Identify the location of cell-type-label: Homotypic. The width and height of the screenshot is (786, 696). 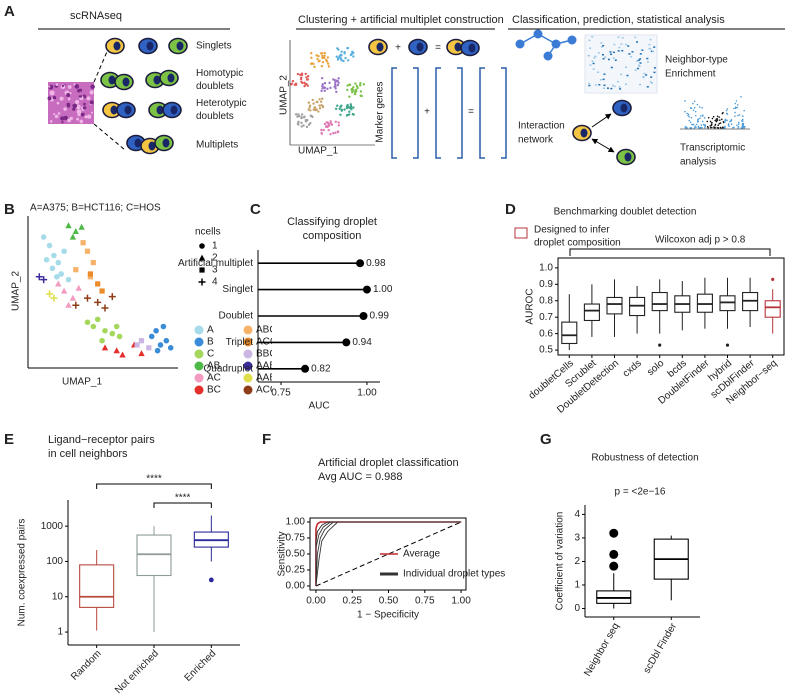
(219, 73).